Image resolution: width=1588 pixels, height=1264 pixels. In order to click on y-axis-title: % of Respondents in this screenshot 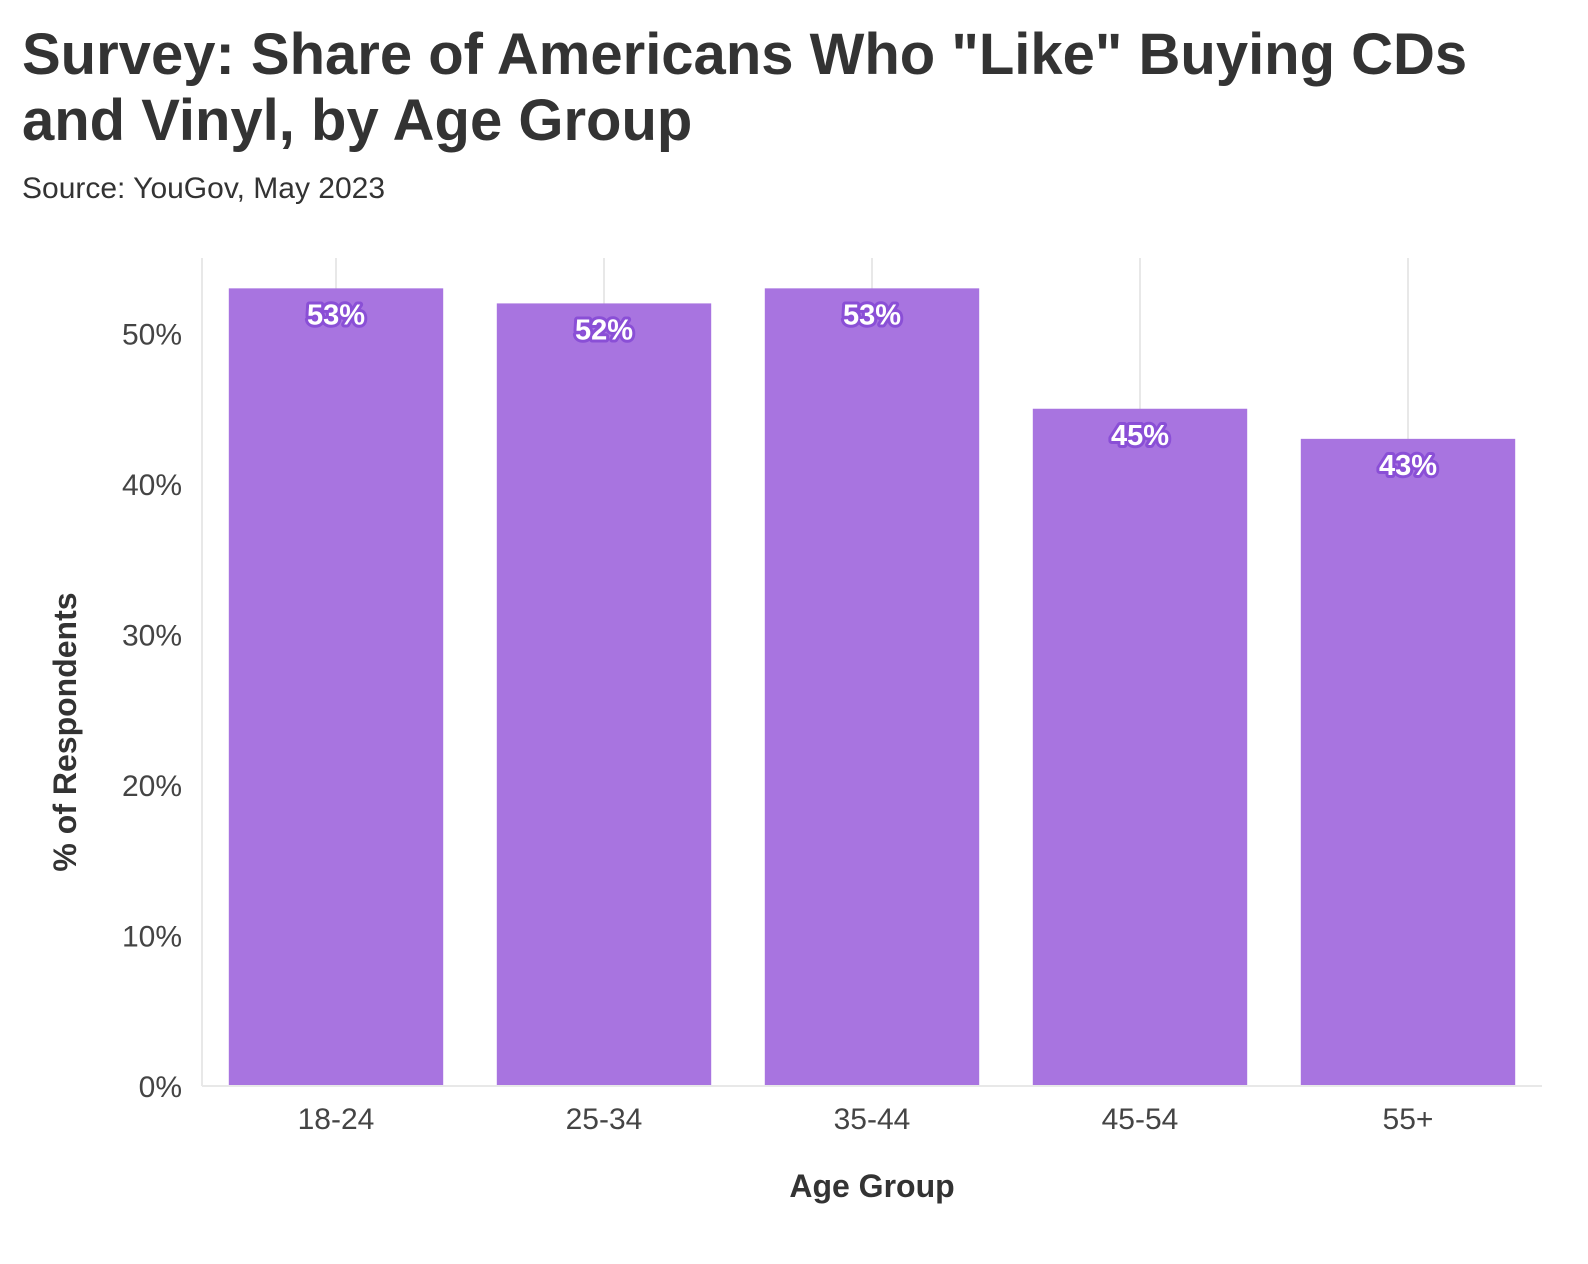, I will do `click(65, 731)`.